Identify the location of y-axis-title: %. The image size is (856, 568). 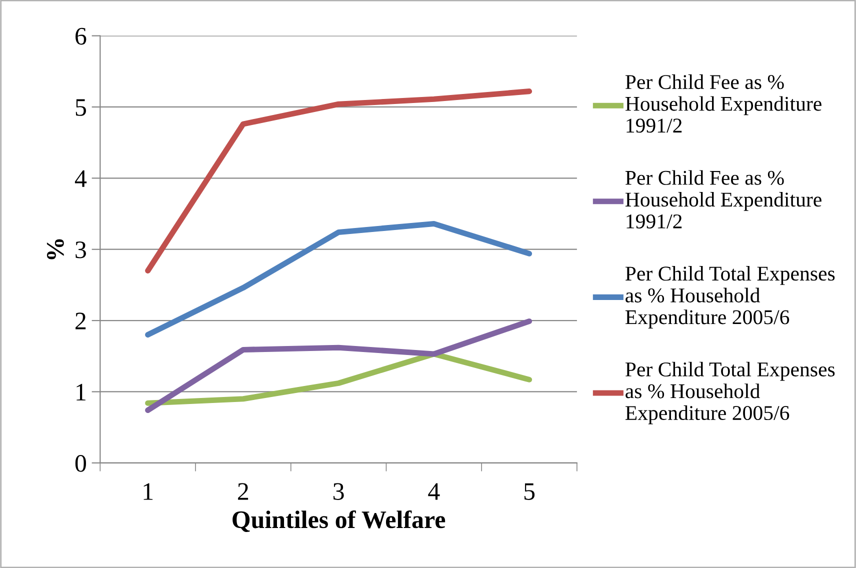
(55, 249).